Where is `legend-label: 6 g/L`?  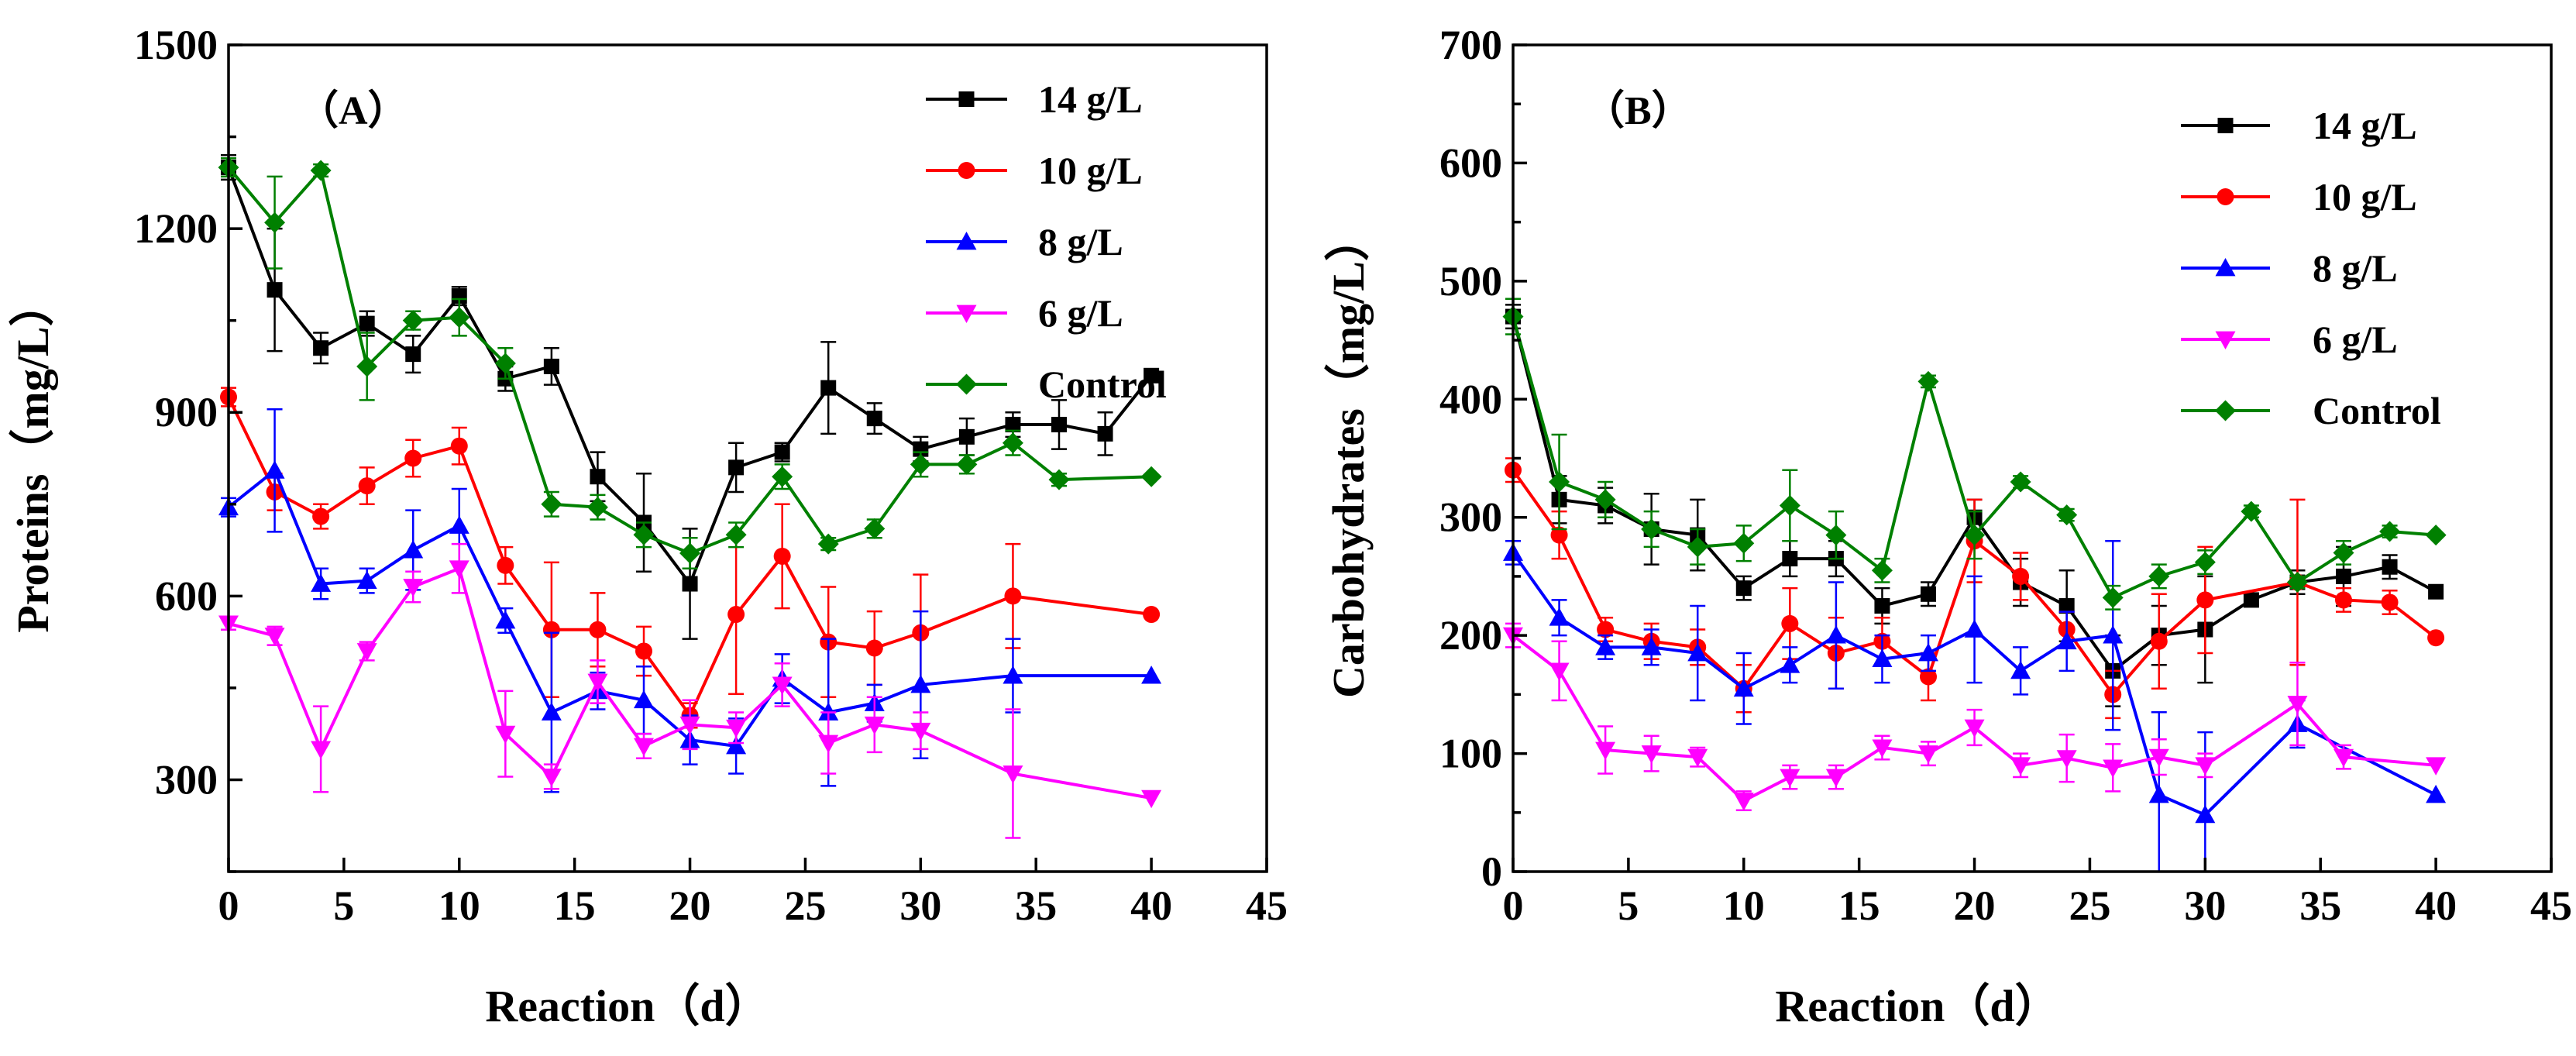
legend-label: 6 g/L is located at coordinates (2355, 339).